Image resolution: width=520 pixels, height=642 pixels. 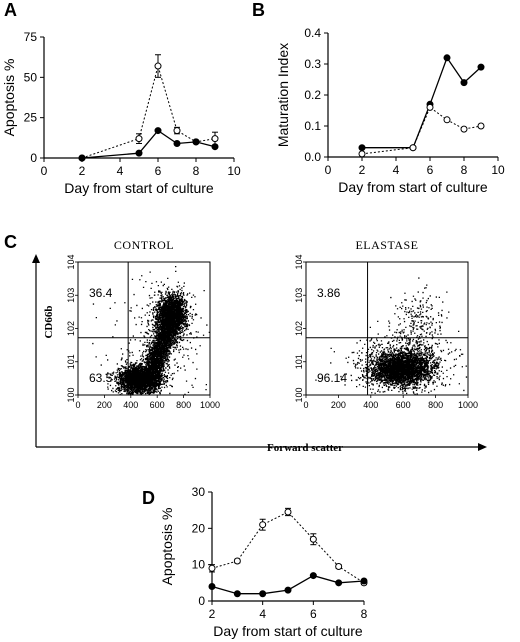 I want to click on y-tick-label: 0.1, so click(x=312, y=126).